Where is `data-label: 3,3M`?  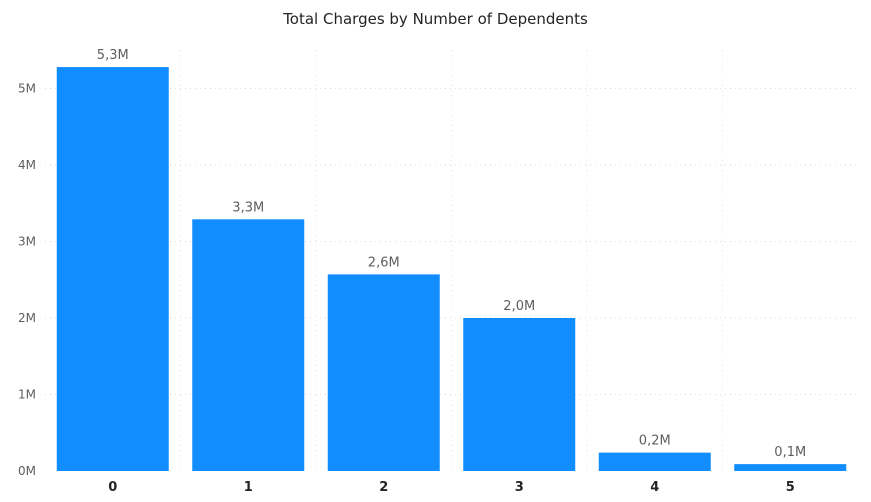
data-label: 3,3M is located at coordinates (248, 207).